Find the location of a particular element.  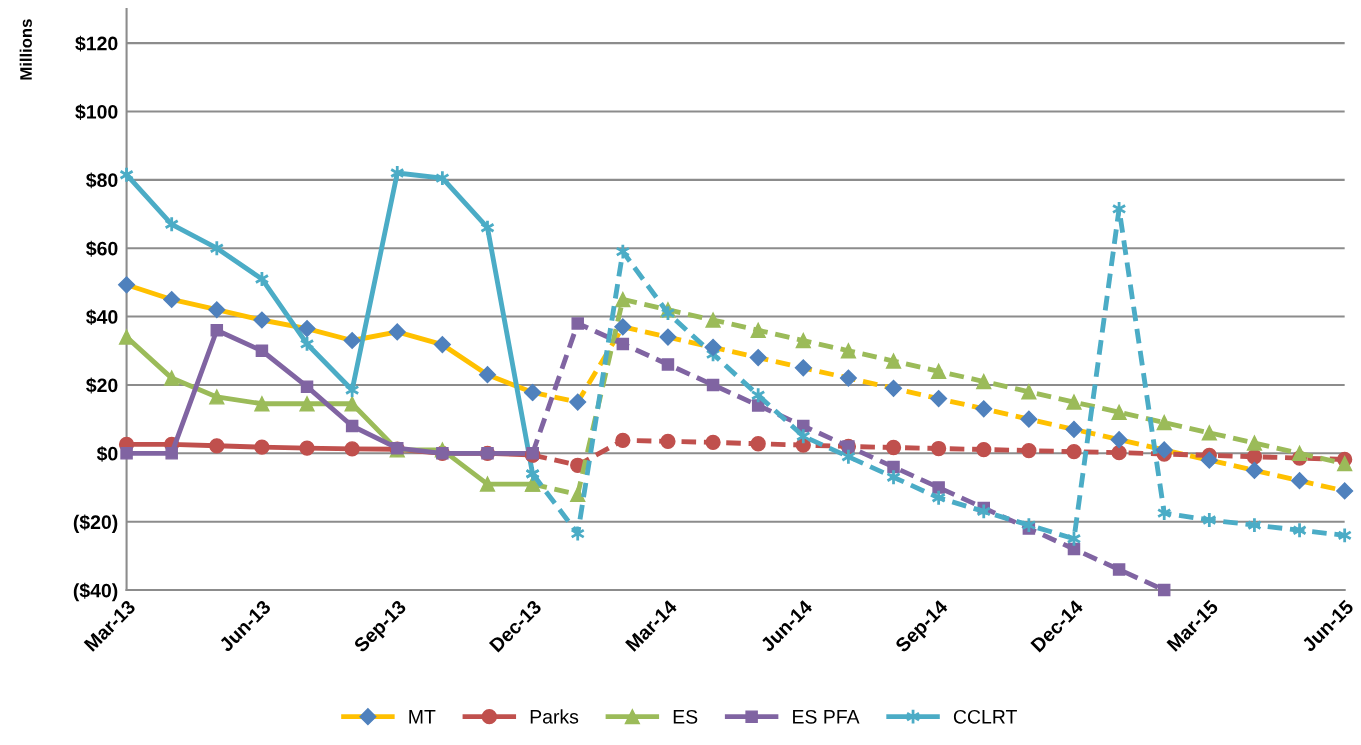

y-tick-label: $0 is located at coordinates (107, 453).